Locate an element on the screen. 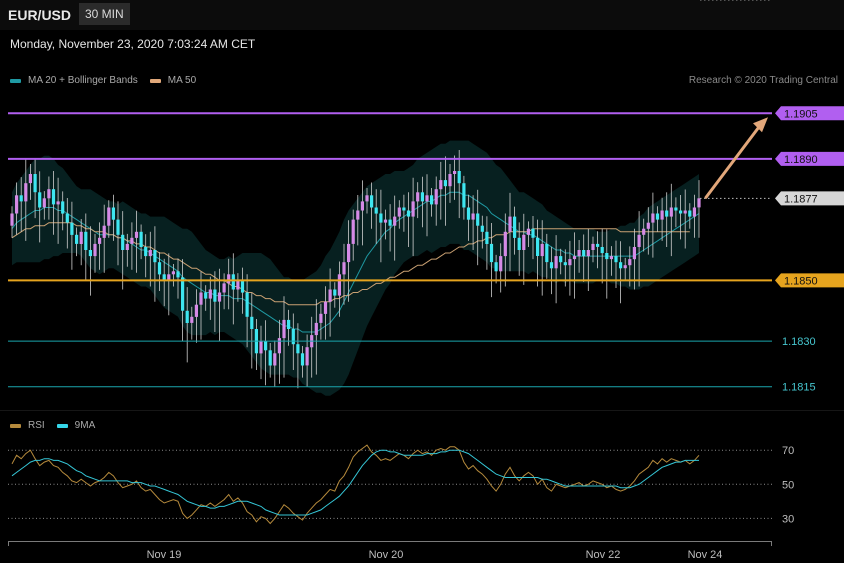 This screenshot has height=563, width=844. legend-label-9ma: 9MA is located at coordinates (85, 425).